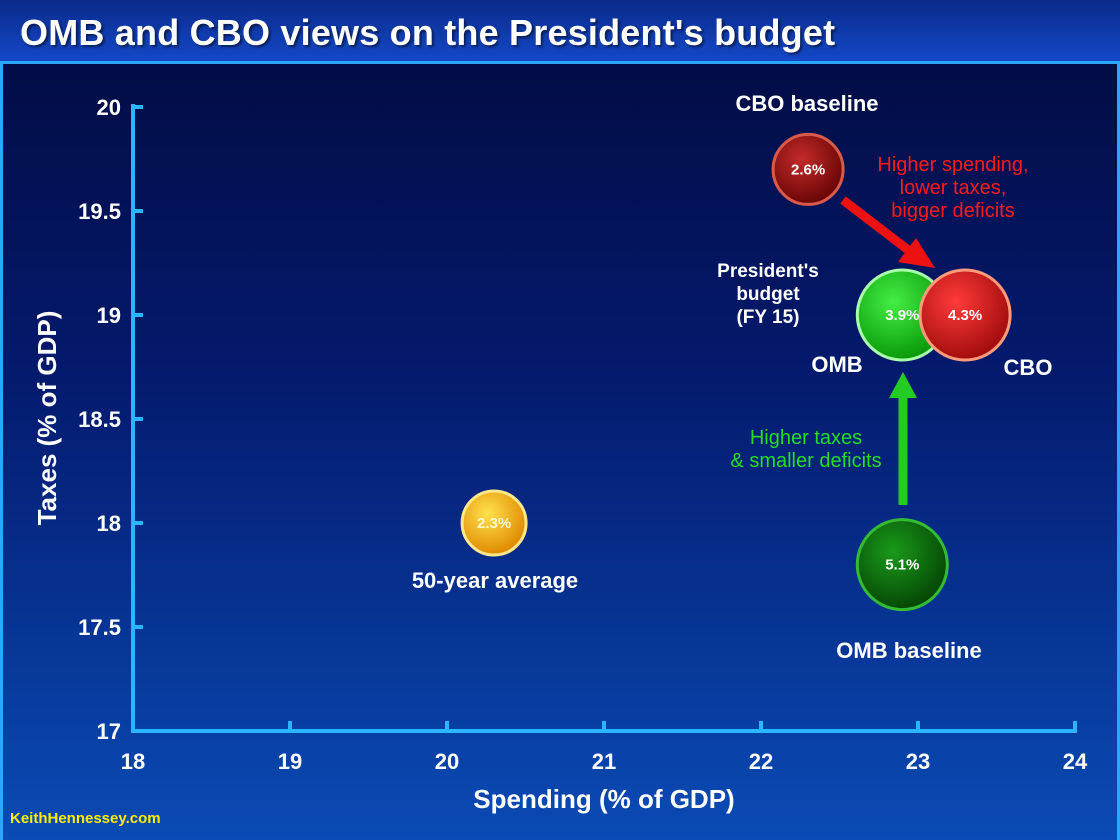 Image resolution: width=1120 pixels, height=840 pixels. I want to click on annotation-red-note-line: lower taxes,, so click(953, 188).